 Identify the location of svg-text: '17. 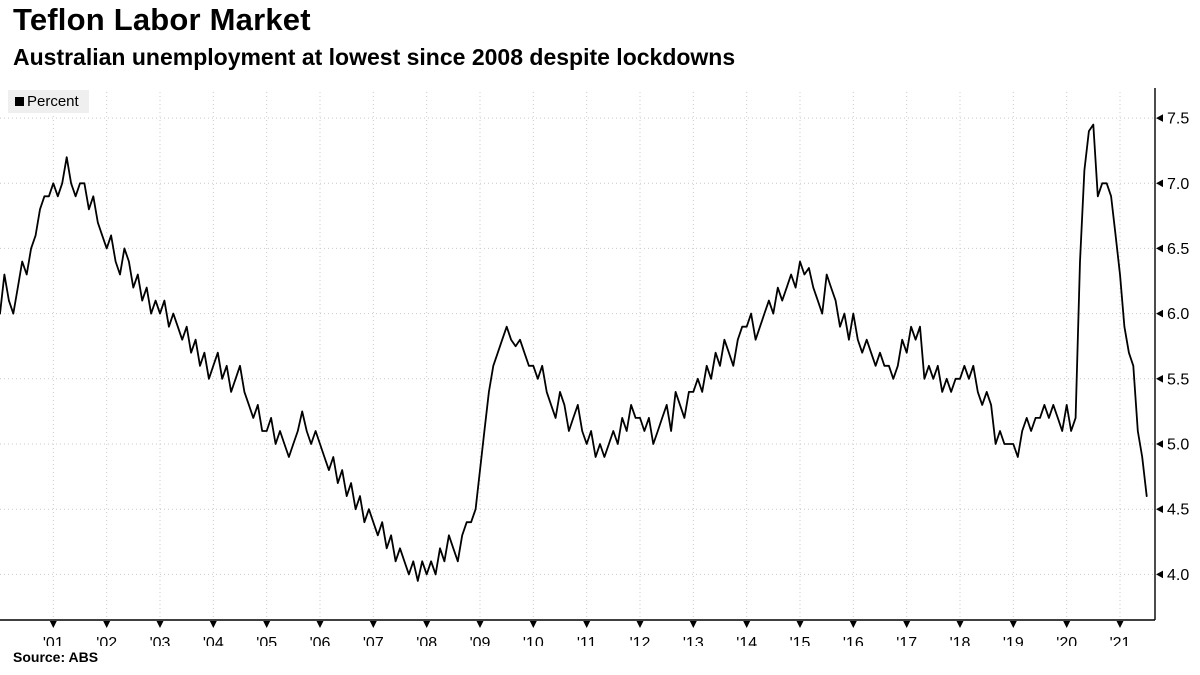
(906, 640).